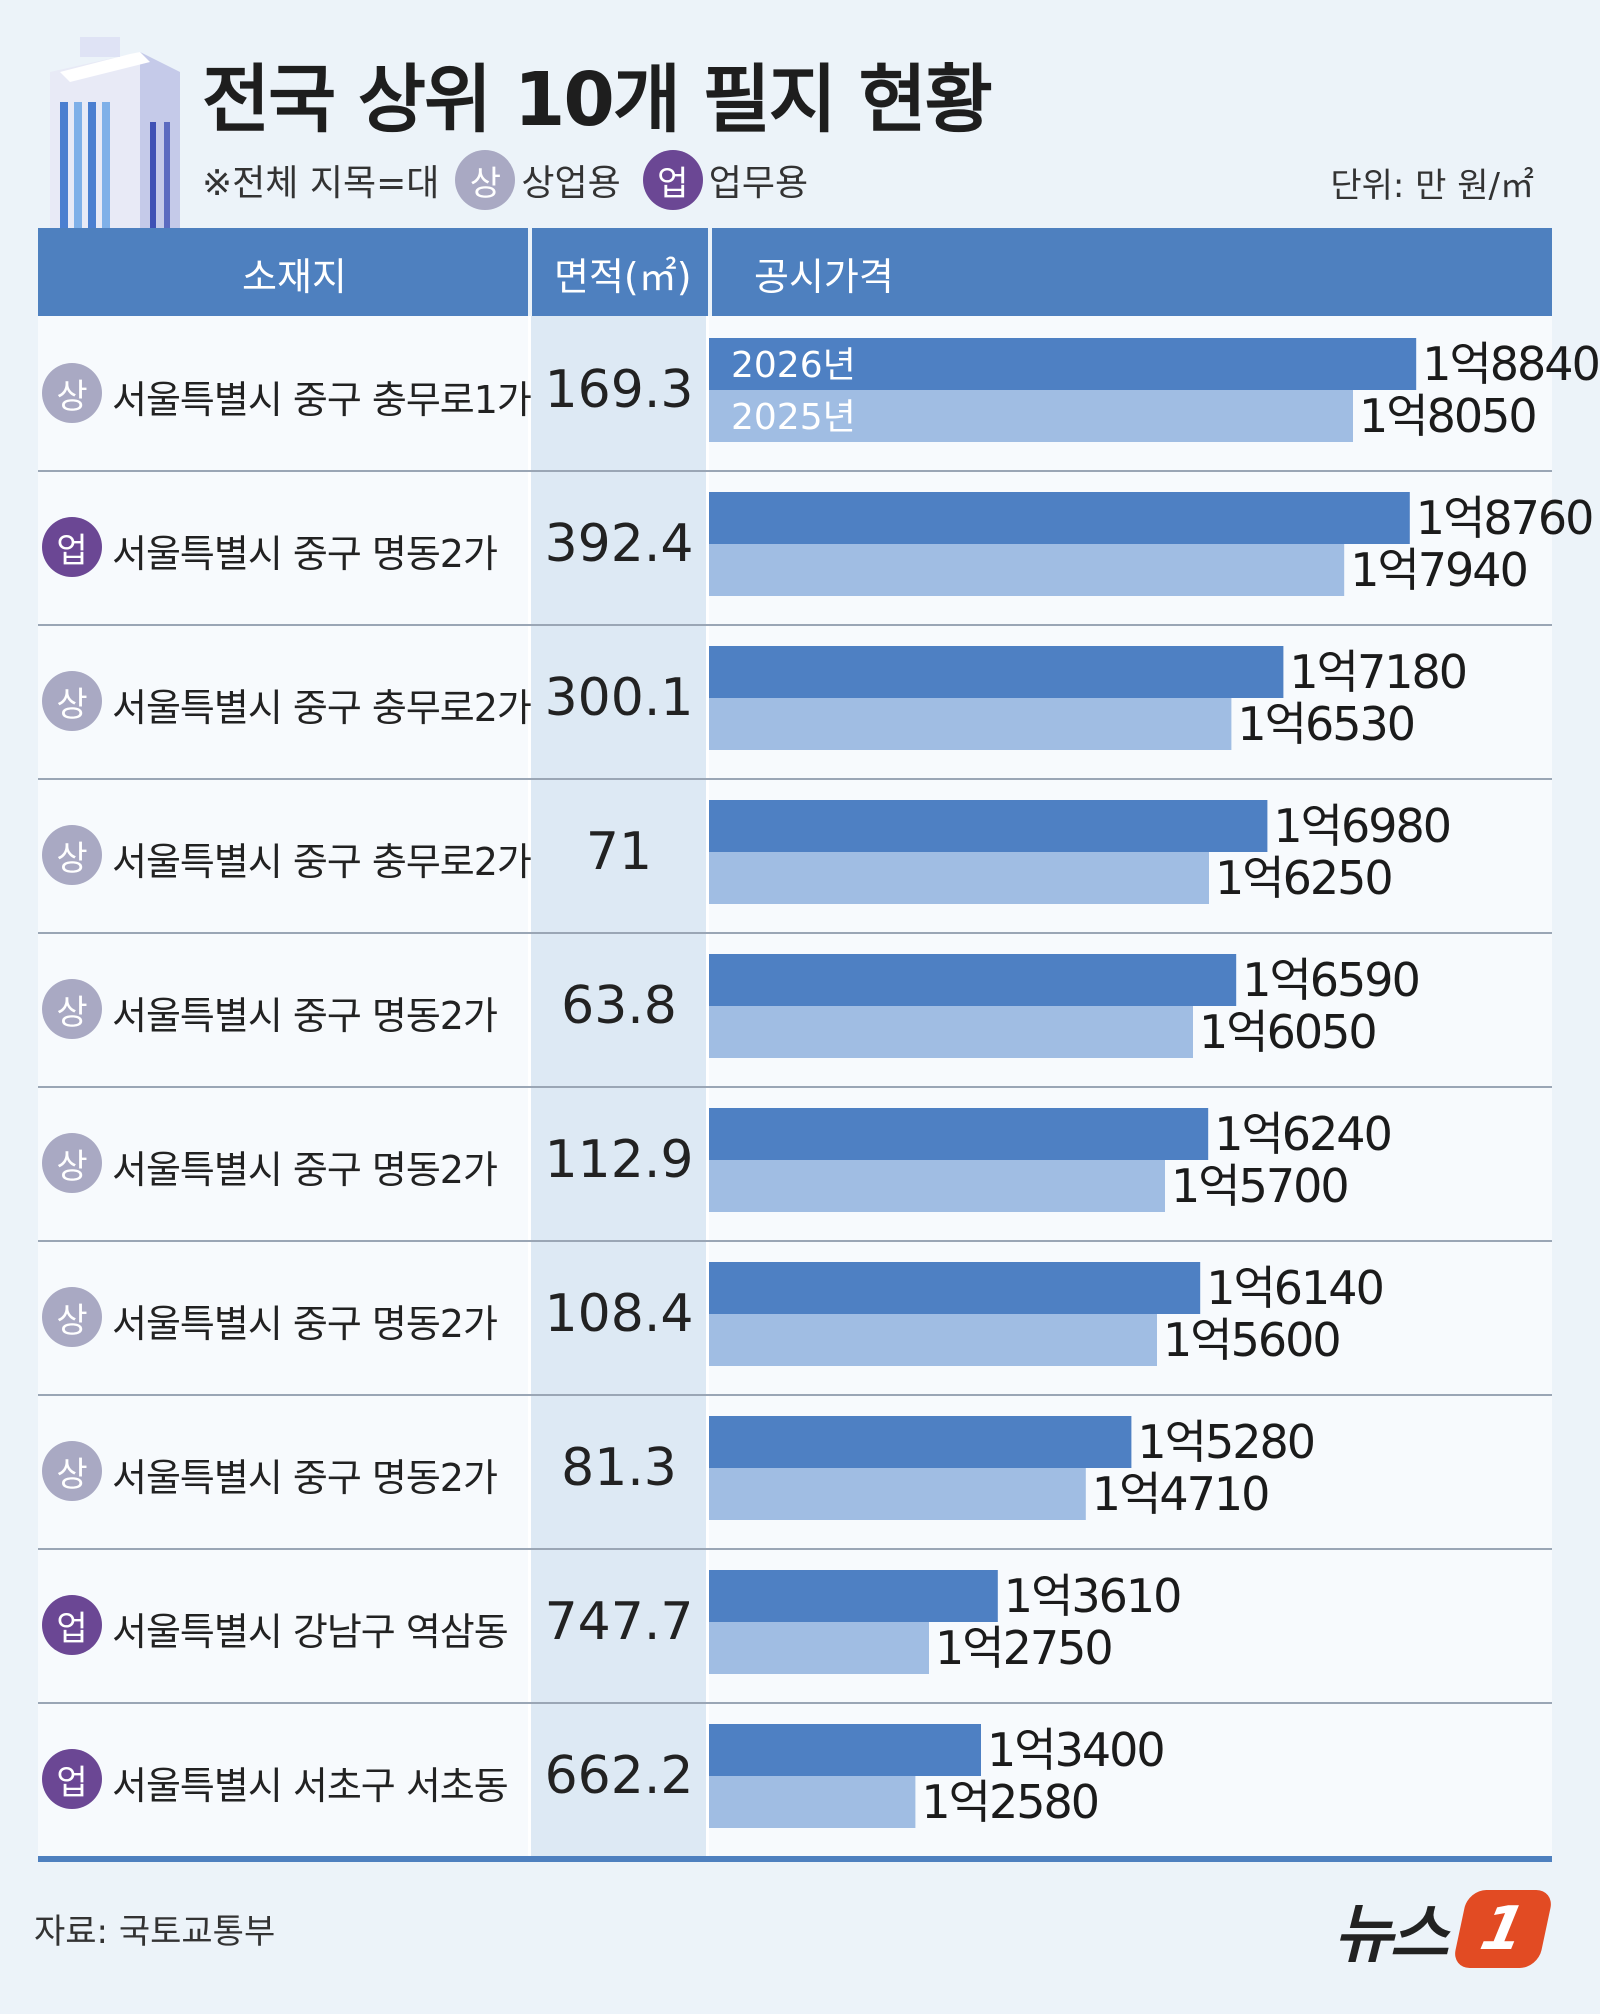 This screenshot has height=2014, width=1600. What do you see at coordinates (1023, 1648) in the screenshot?
I see `price-label: 1억2750` at bounding box center [1023, 1648].